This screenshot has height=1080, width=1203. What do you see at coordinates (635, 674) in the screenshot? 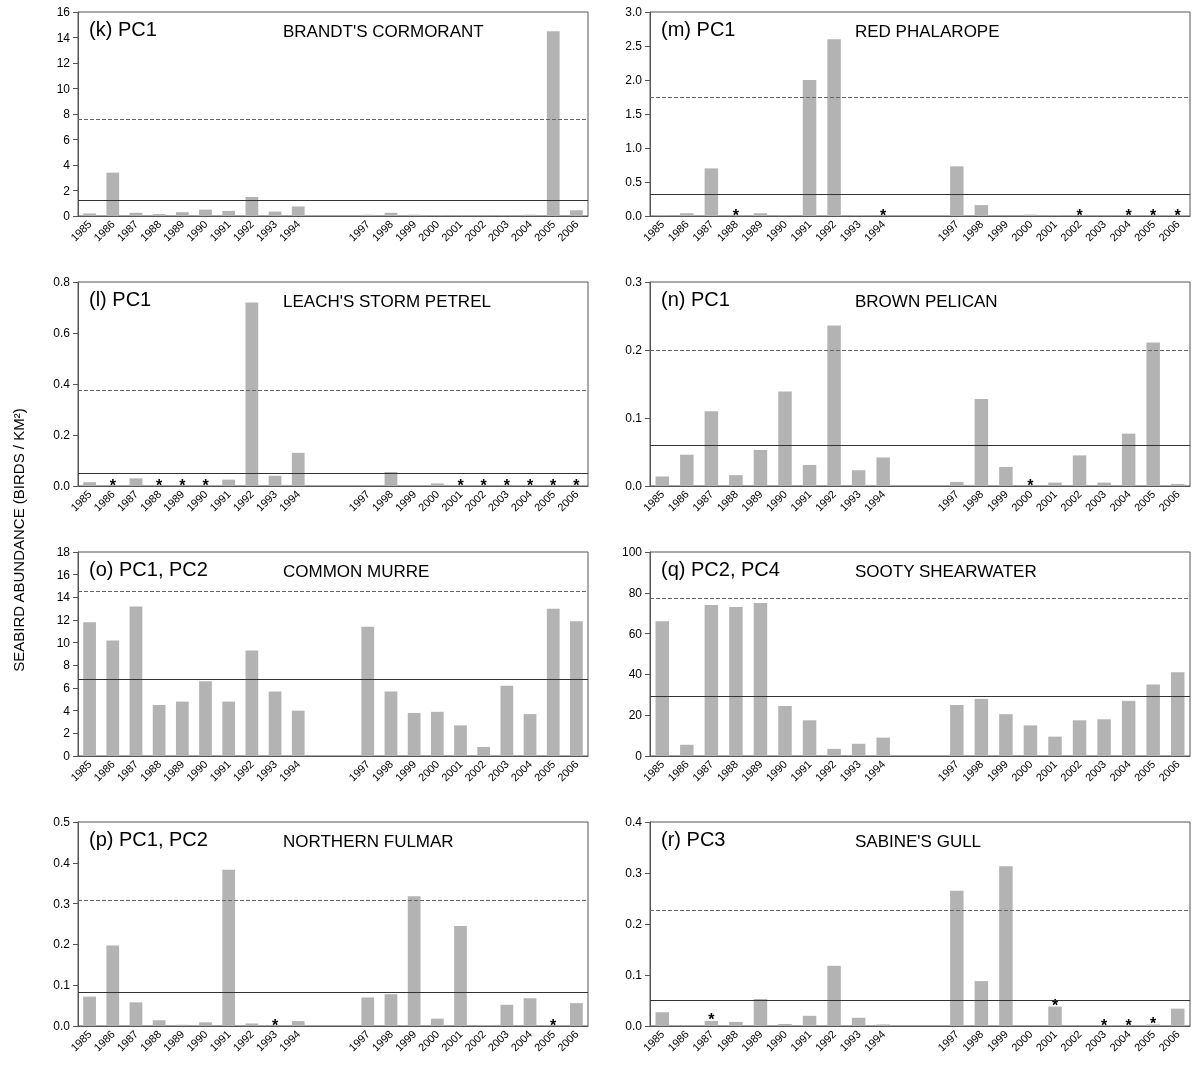
I see `y-tick-label: 40` at bounding box center [635, 674].